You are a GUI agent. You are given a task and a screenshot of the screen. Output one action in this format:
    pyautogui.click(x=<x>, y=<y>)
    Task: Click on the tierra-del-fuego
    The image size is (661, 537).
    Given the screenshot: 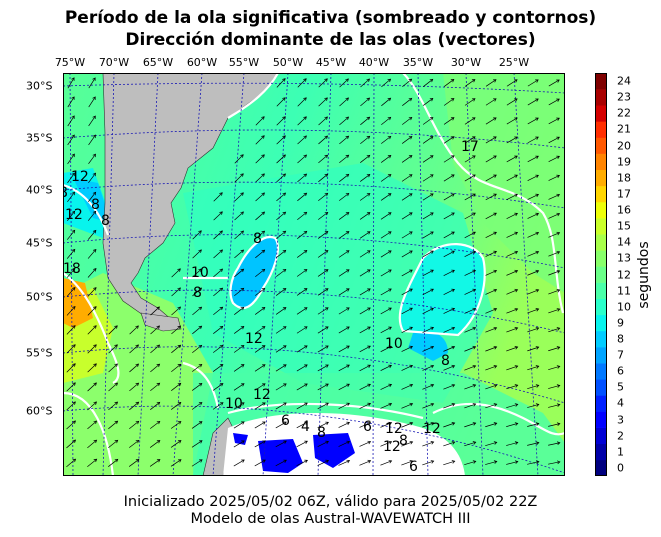 What is the action you would take?
    pyautogui.click(x=161, y=322)
    